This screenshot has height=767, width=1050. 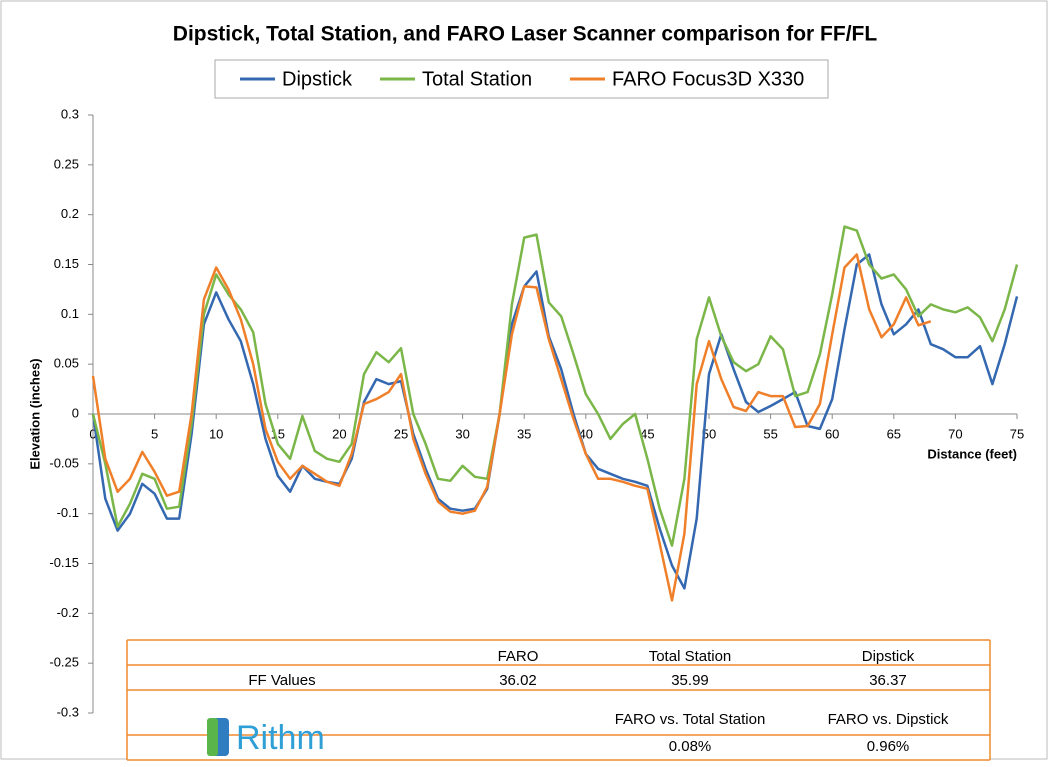 I want to click on table-cell: 0.96%, so click(x=888, y=746).